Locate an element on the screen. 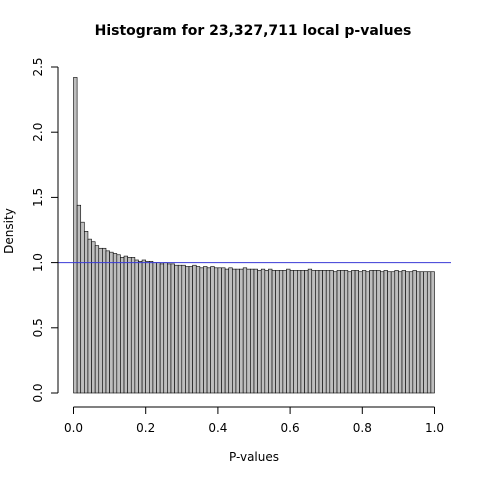  x-tick-label: 0.6 is located at coordinates (290, 428).